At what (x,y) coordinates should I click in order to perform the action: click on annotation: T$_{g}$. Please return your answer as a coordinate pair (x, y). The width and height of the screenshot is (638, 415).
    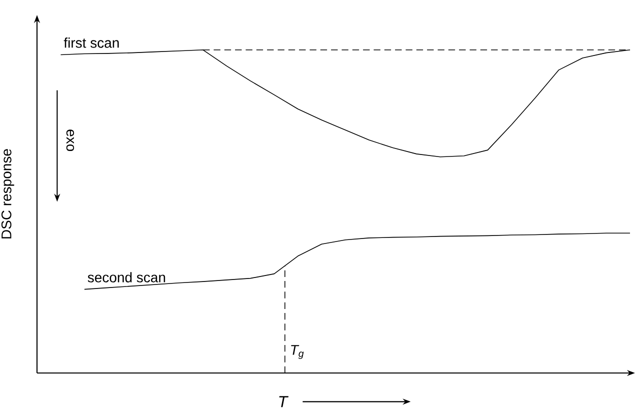
    Looking at the image, I should click on (297, 352).